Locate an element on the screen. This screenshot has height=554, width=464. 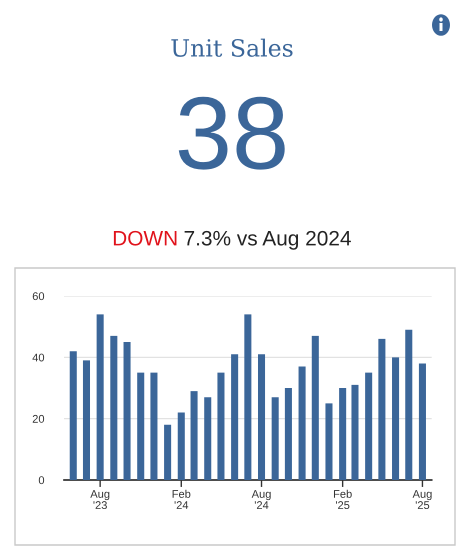
x-tick-label: Aug '25 is located at coordinates (422, 500).